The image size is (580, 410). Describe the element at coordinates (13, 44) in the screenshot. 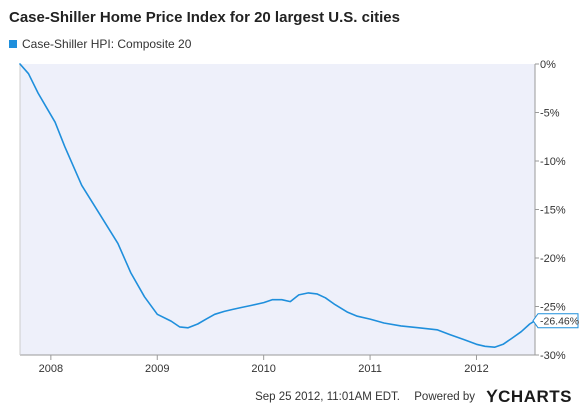

I see `legend-swatch` at that location.